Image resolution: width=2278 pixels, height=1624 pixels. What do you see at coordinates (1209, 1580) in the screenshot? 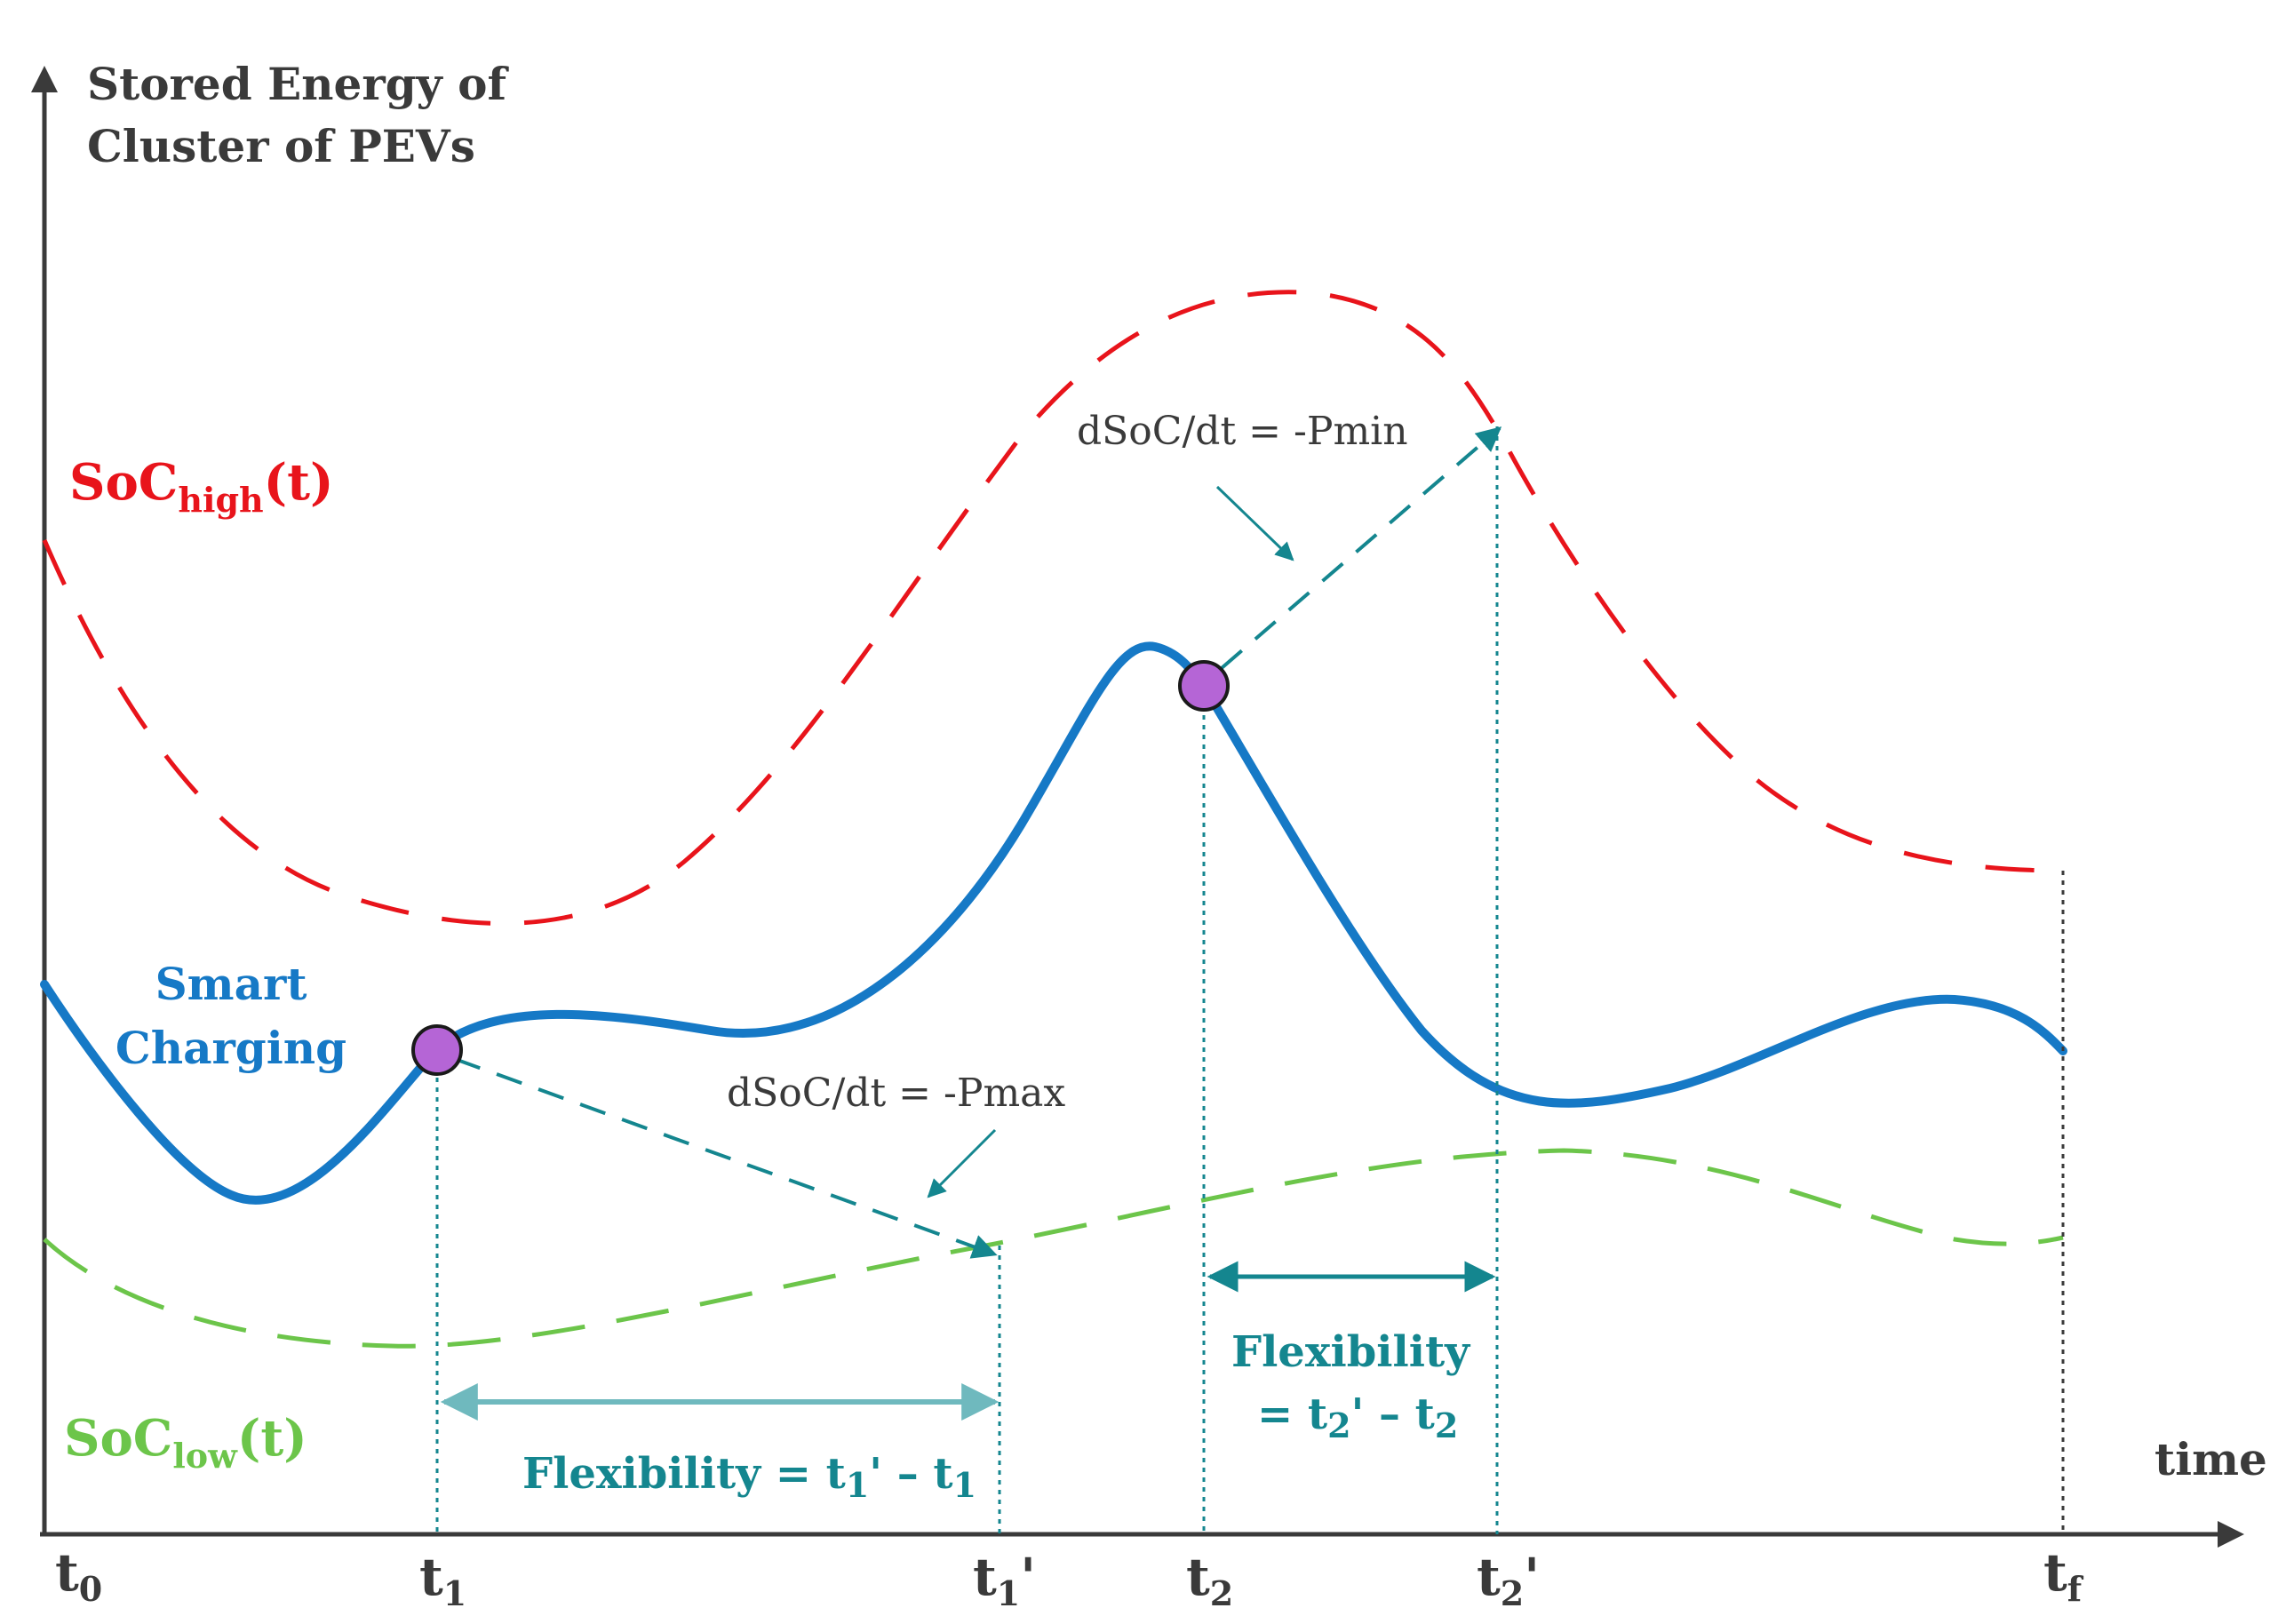
I see `tick-t2: t2` at bounding box center [1209, 1580].